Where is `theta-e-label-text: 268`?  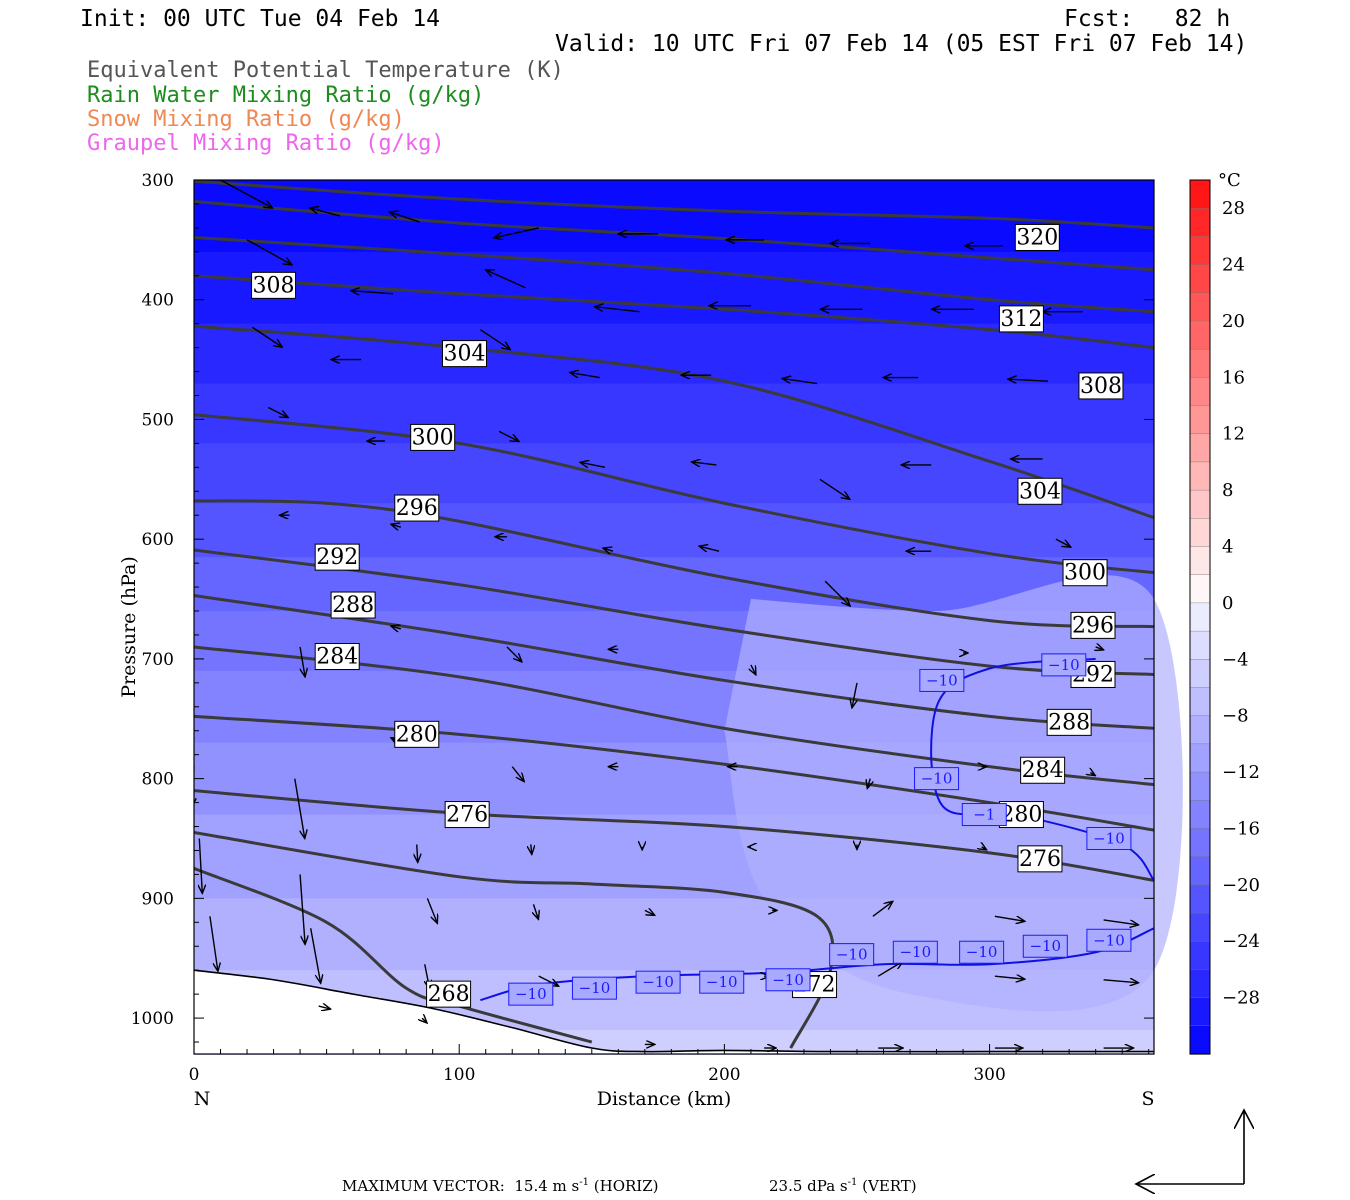 theta-e-label-text: 268 is located at coordinates (449, 994).